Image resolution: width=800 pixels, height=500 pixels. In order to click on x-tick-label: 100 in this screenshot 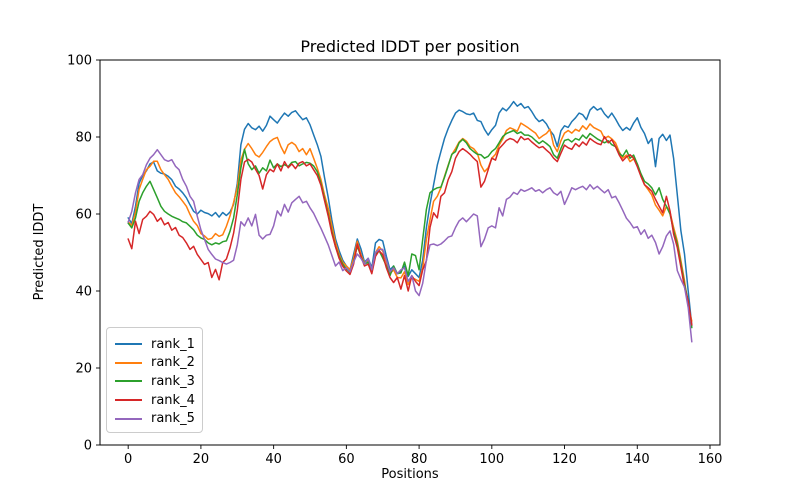, I will do `click(491, 459)`.